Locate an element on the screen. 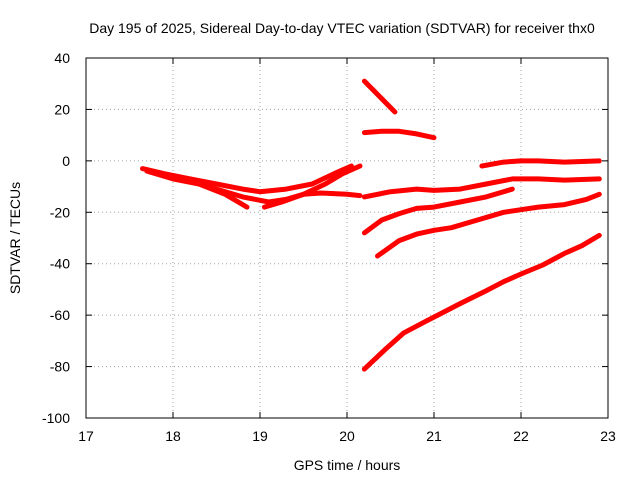 This screenshot has height=480, width=640. y-tick-label: 20 is located at coordinates (62, 109).